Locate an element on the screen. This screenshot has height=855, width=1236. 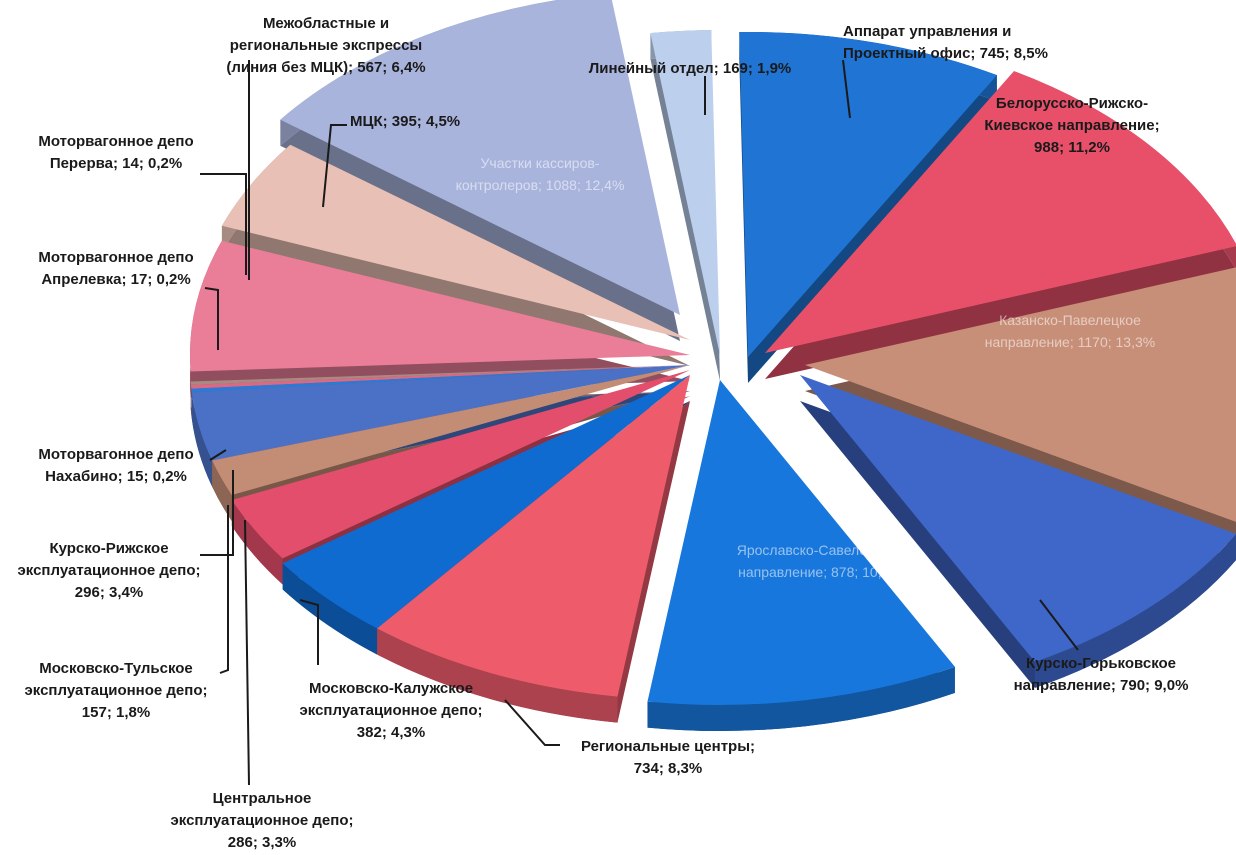
slice-label-line: Киевское направление; is located at coordinates (1071, 125).